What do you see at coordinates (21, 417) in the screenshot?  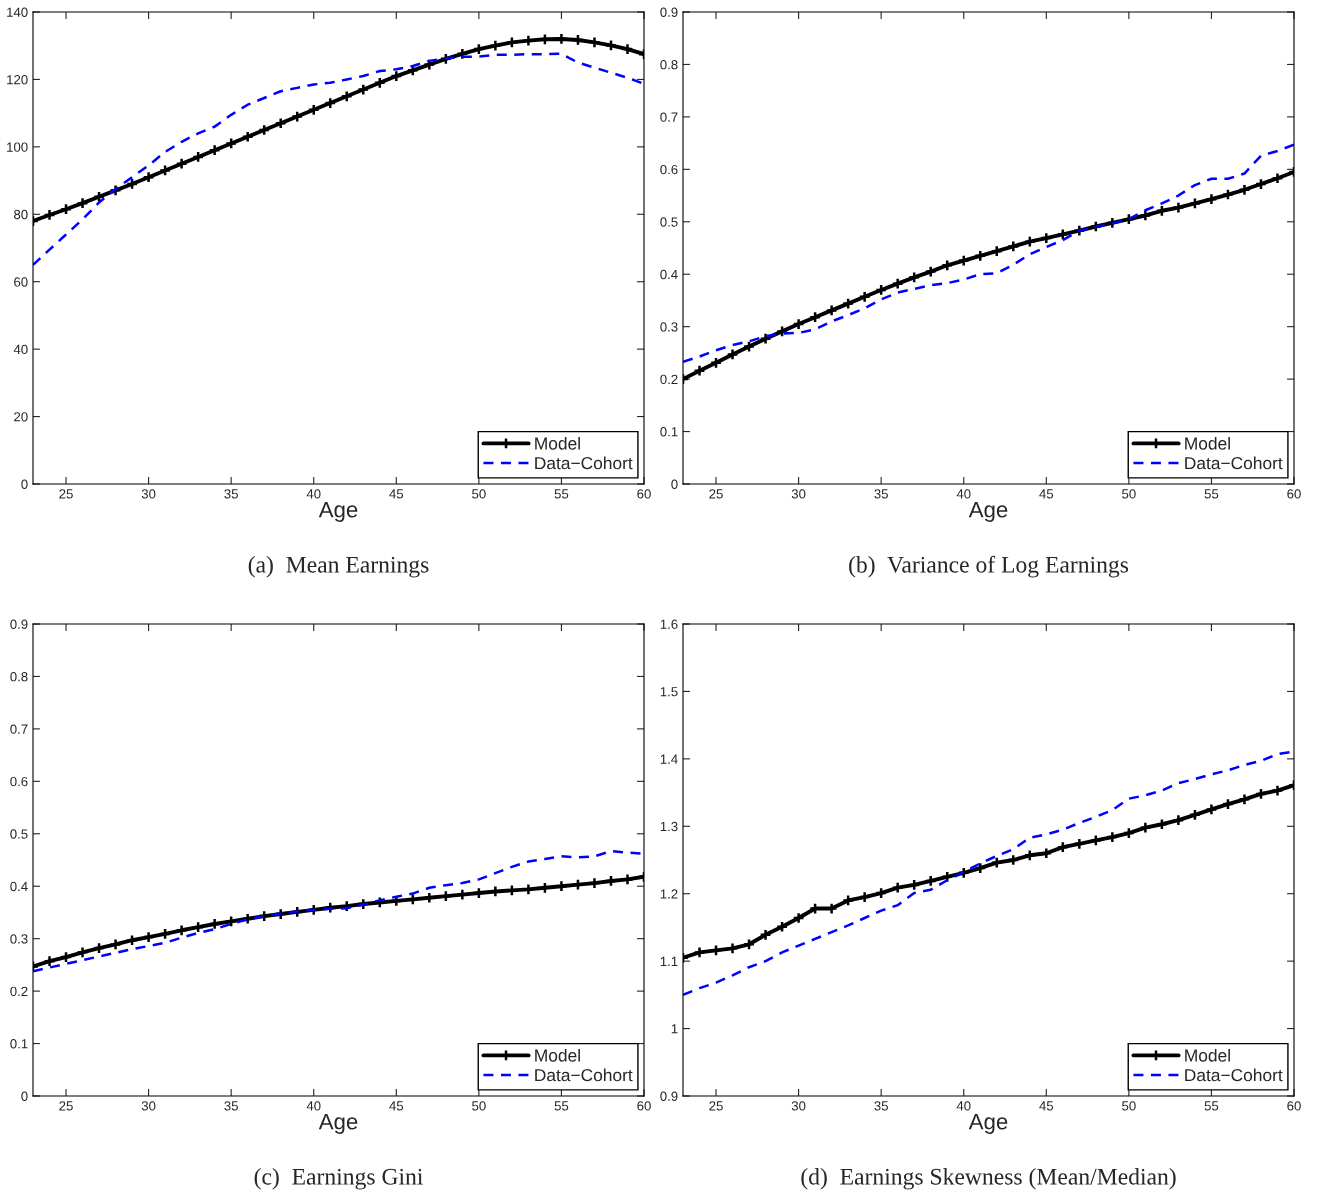 I see `y-tick-label: 20` at bounding box center [21, 417].